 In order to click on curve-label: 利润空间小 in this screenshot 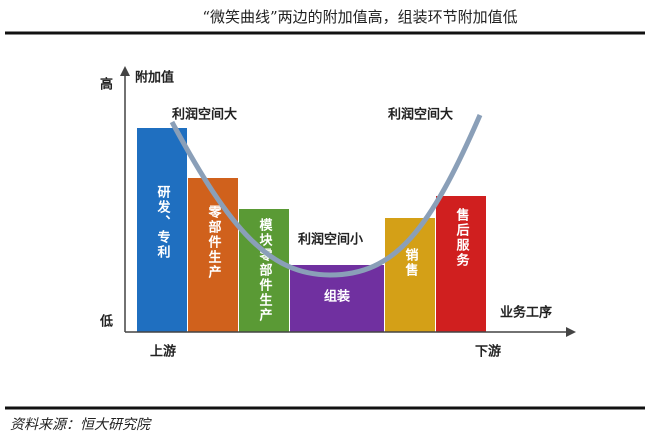, I will do `click(330, 240)`.